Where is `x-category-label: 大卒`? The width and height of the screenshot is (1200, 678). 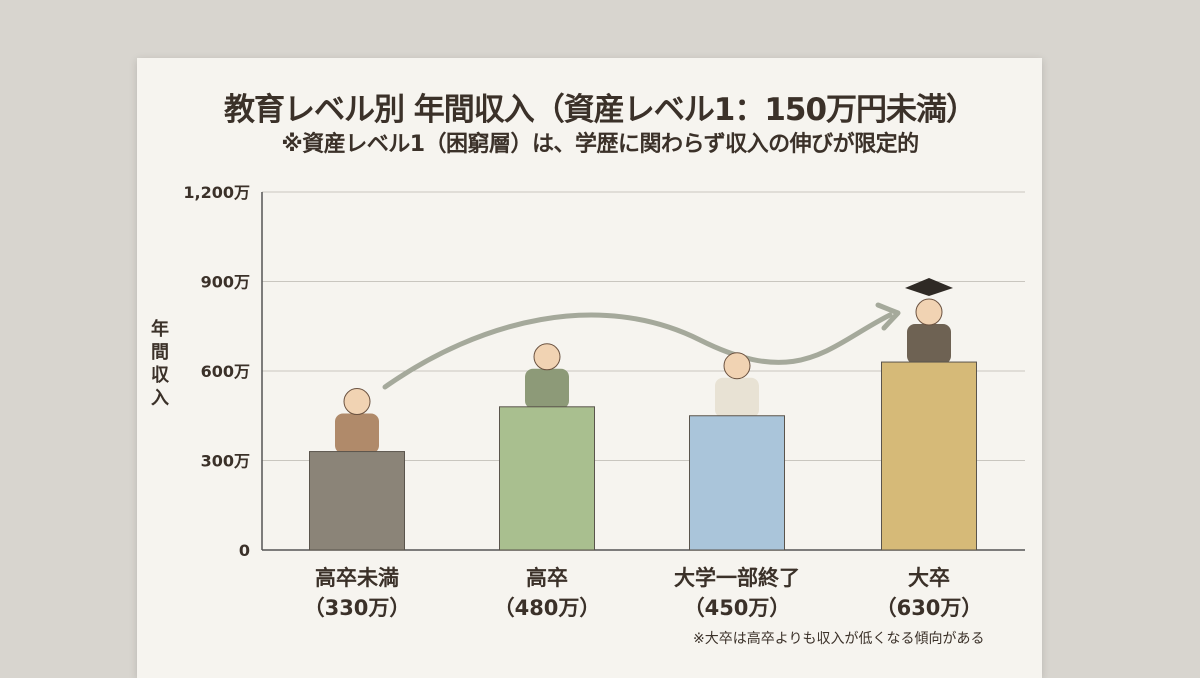 x-category-label: 大卒 is located at coordinates (929, 578).